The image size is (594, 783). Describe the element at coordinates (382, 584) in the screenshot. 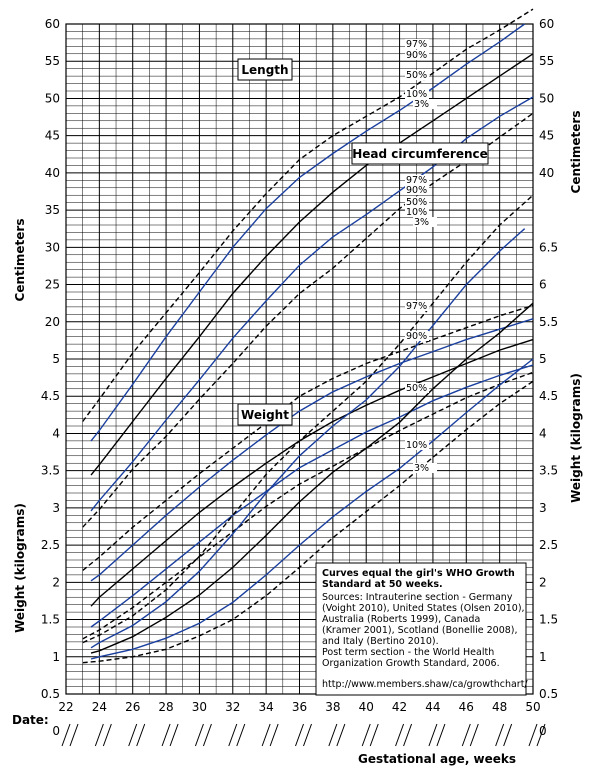

I see `note-title-line: Standard at 50 weeks.` at that location.